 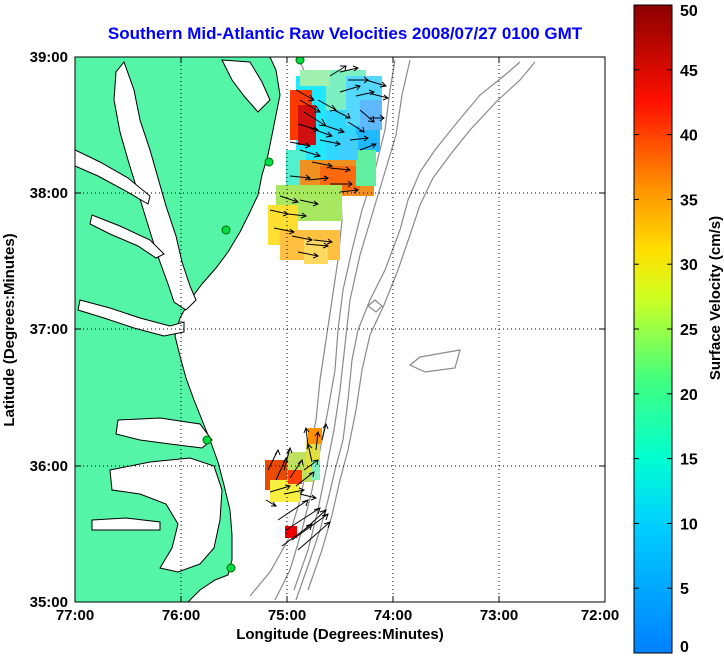 I want to click on x-tick-label: 73:00, so click(x=499, y=615).